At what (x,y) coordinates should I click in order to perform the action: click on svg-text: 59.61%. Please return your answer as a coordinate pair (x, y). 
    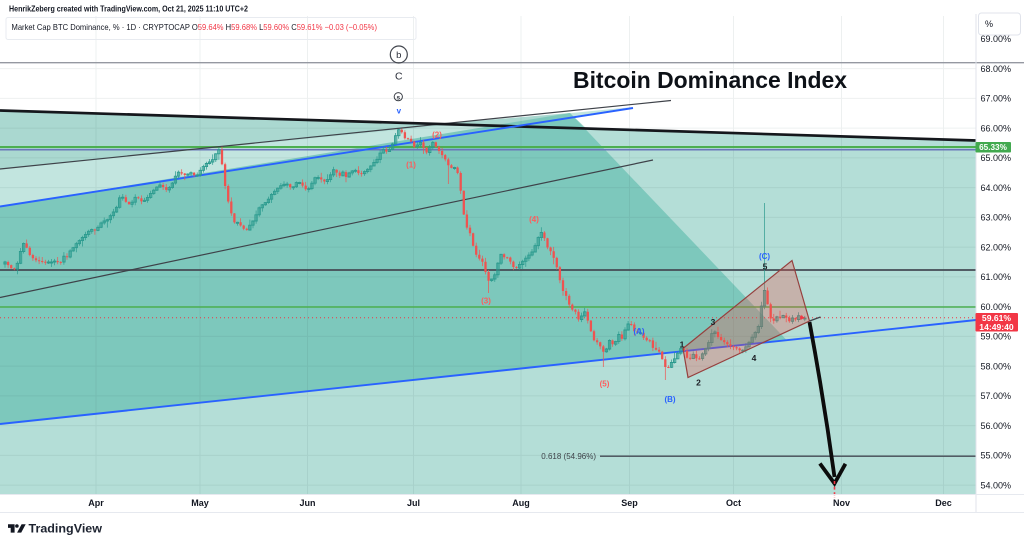
    Looking at the image, I should click on (997, 318).